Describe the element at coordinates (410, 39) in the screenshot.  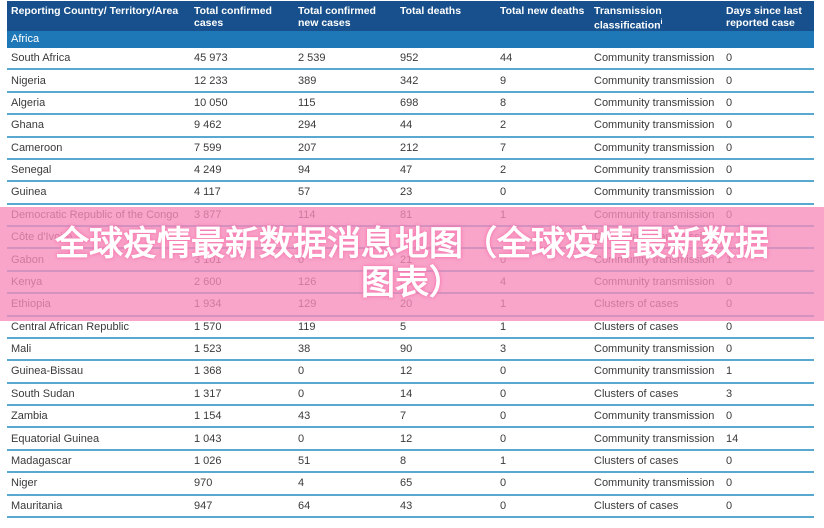
I see `region-band-africa: Africa` at that location.